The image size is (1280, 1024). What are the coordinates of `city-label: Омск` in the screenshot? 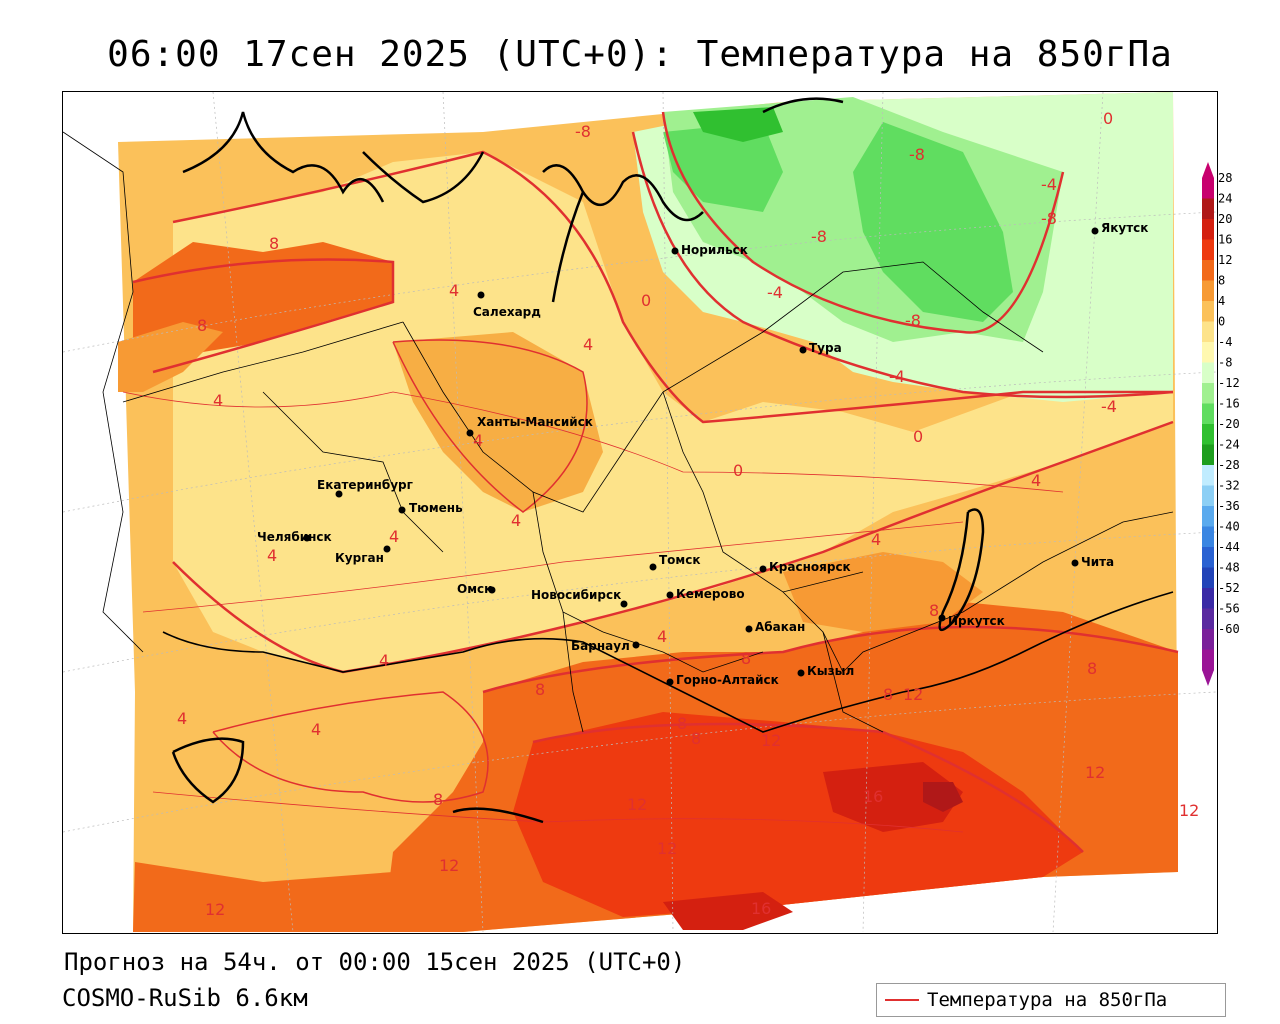 It's located at (474, 589).